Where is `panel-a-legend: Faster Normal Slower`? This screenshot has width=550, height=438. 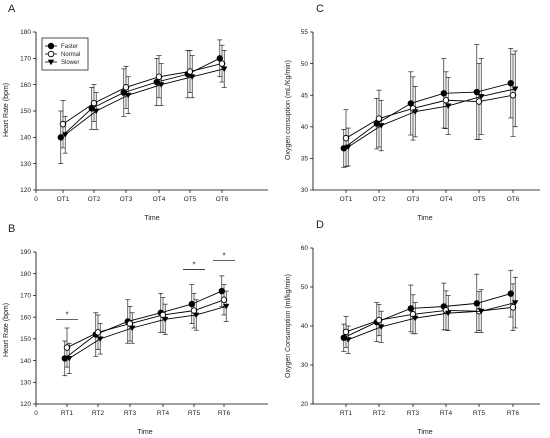 panel-a-legend: Faster Normal Slower is located at coordinates (65, 54).